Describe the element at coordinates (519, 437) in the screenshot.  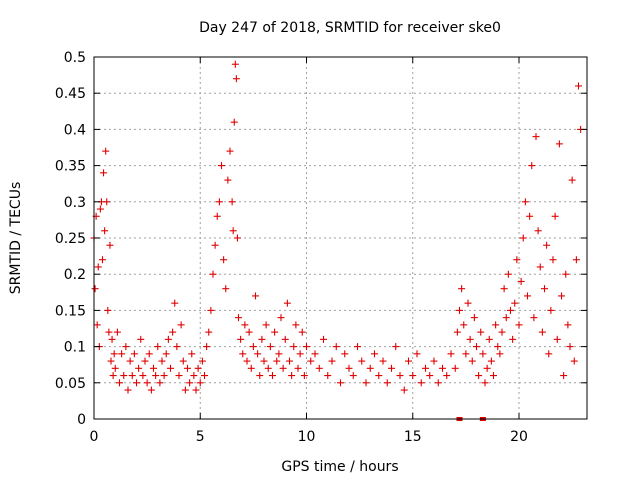
I see `x-tick-label: 20` at that location.